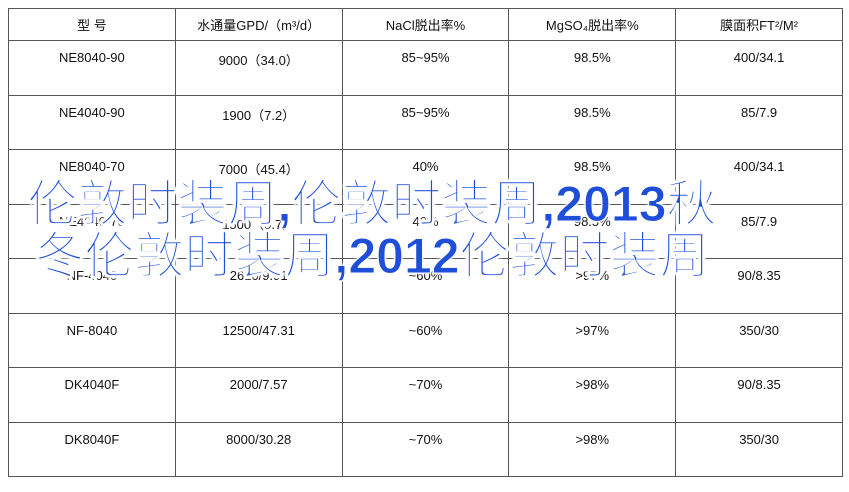 The height and width of the screenshot is (492, 849). What do you see at coordinates (92, 449) in the screenshot?
I see `table-cell: DK8040F` at bounding box center [92, 449].